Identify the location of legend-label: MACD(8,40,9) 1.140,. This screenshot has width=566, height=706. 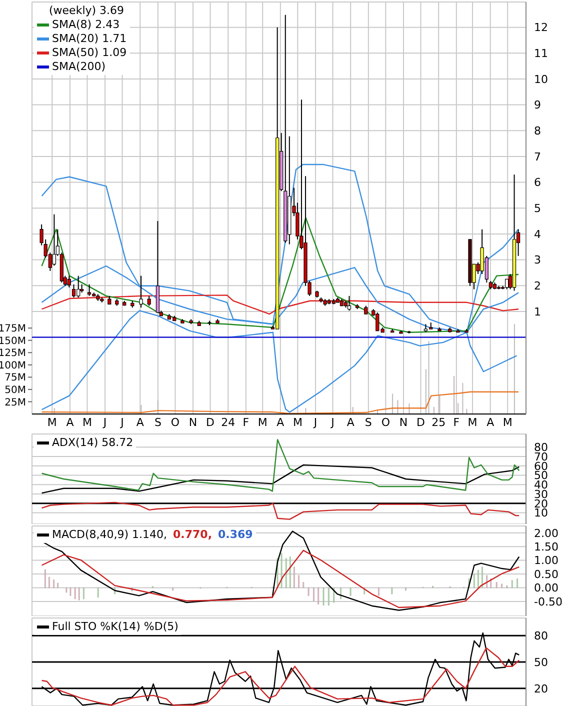
(110, 535).